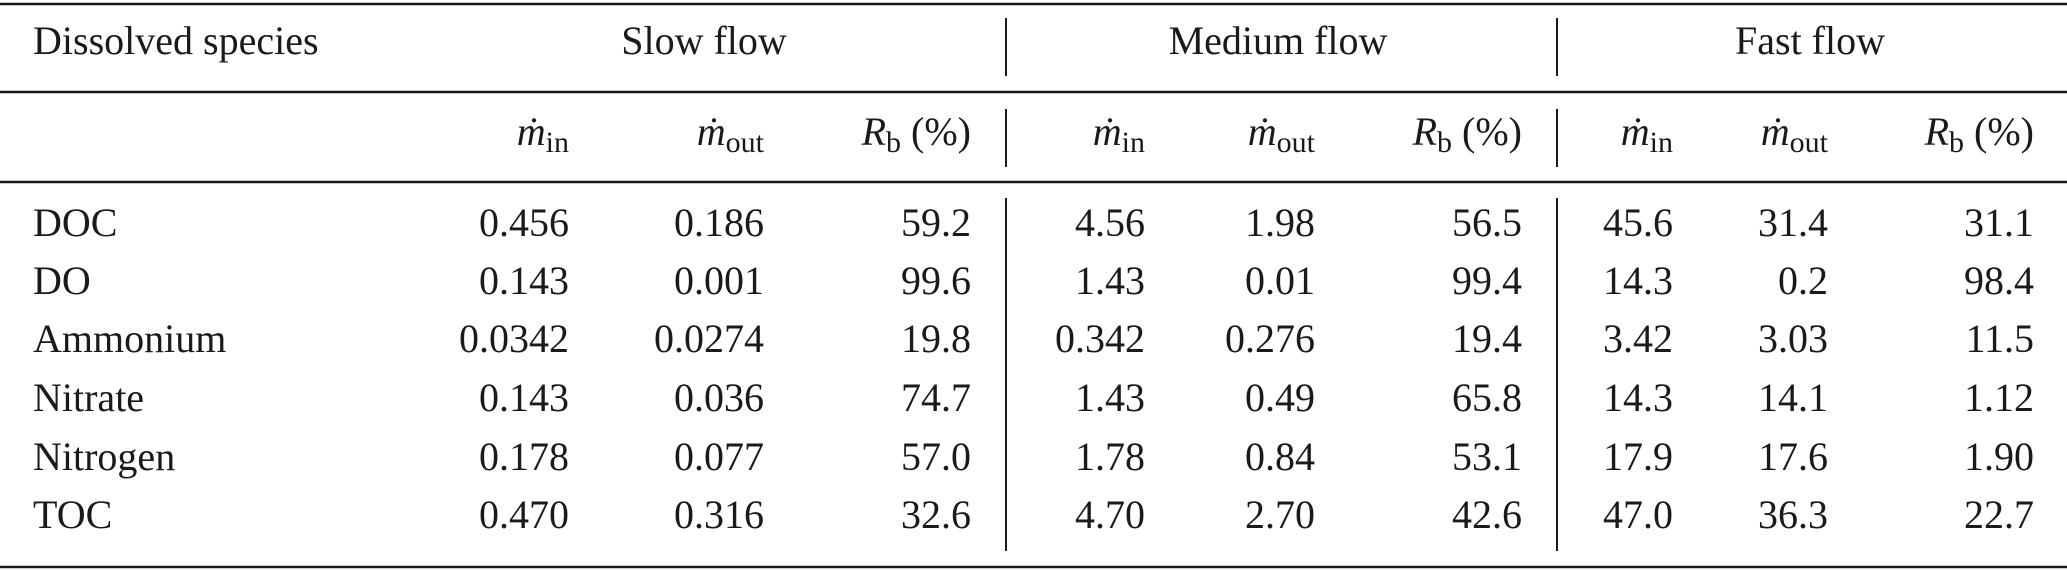 The width and height of the screenshot is (2067, 571). I want to click on cell: 19.8, so click(936, 338).